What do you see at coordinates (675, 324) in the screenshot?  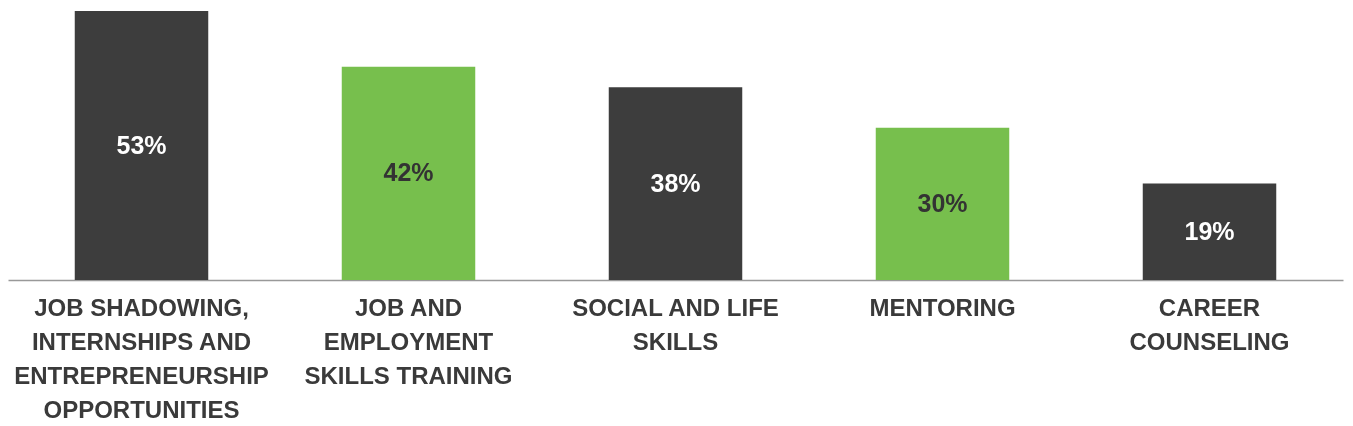 I see `x-tick-label: SOCIAL AND LIFE SKILLS` at bounding box center [675, 324].